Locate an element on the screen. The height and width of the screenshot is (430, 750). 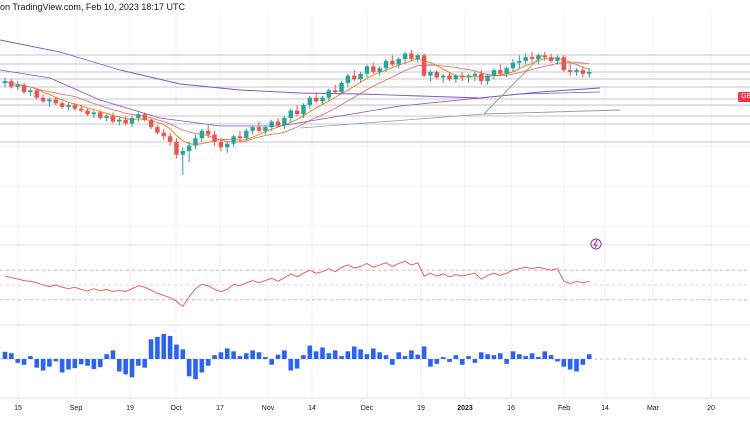
event-marker is located at coordinates (596, 244).